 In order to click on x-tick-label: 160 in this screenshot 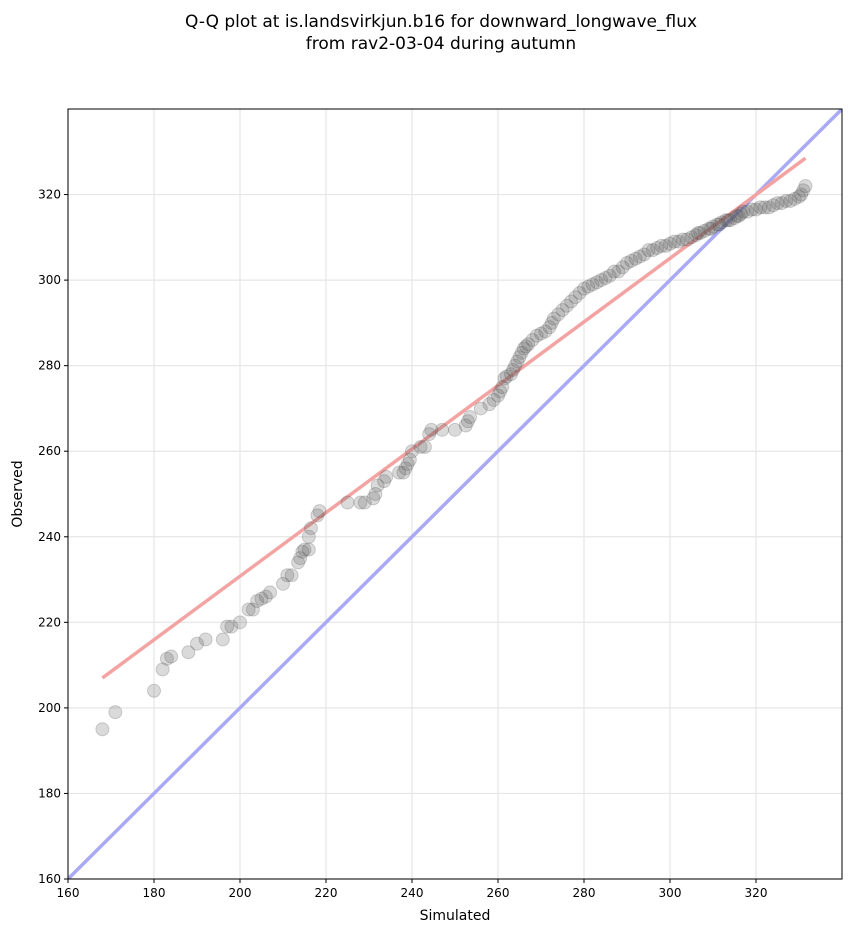, I will do `click(68, 893)`.